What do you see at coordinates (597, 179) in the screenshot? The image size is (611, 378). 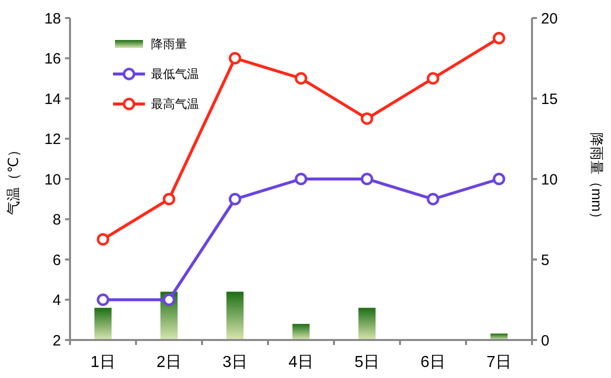 I see `y2-axis-title: 降雨量（mm）` at bounding box center [597, 179].